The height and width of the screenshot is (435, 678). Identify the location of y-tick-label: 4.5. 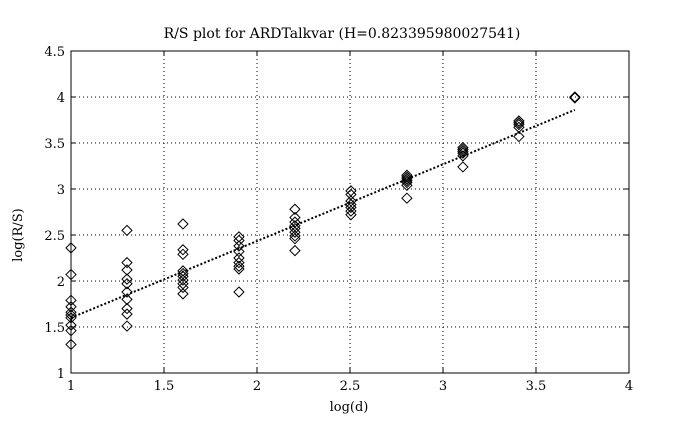
(54, 52).